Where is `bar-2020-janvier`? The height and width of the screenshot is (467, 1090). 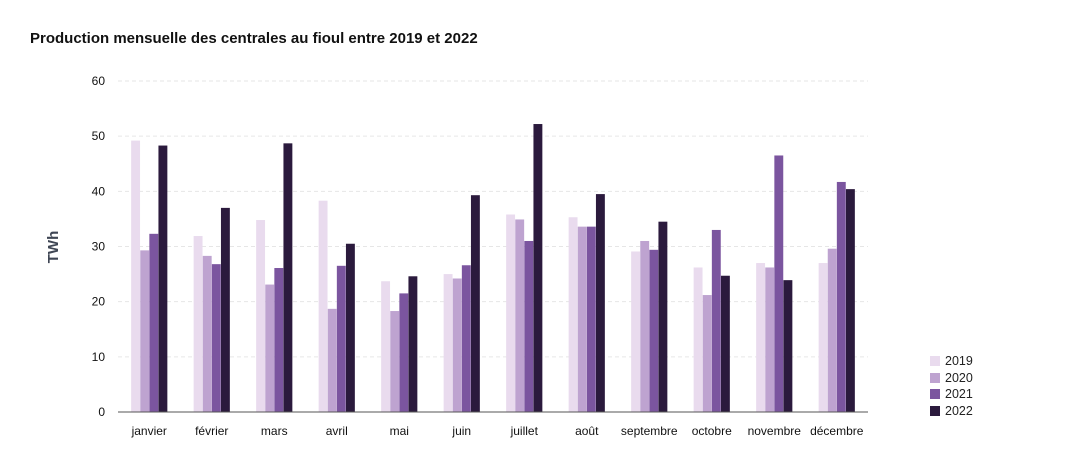 bar-2020-janvier is located at coordinates (145, 331).